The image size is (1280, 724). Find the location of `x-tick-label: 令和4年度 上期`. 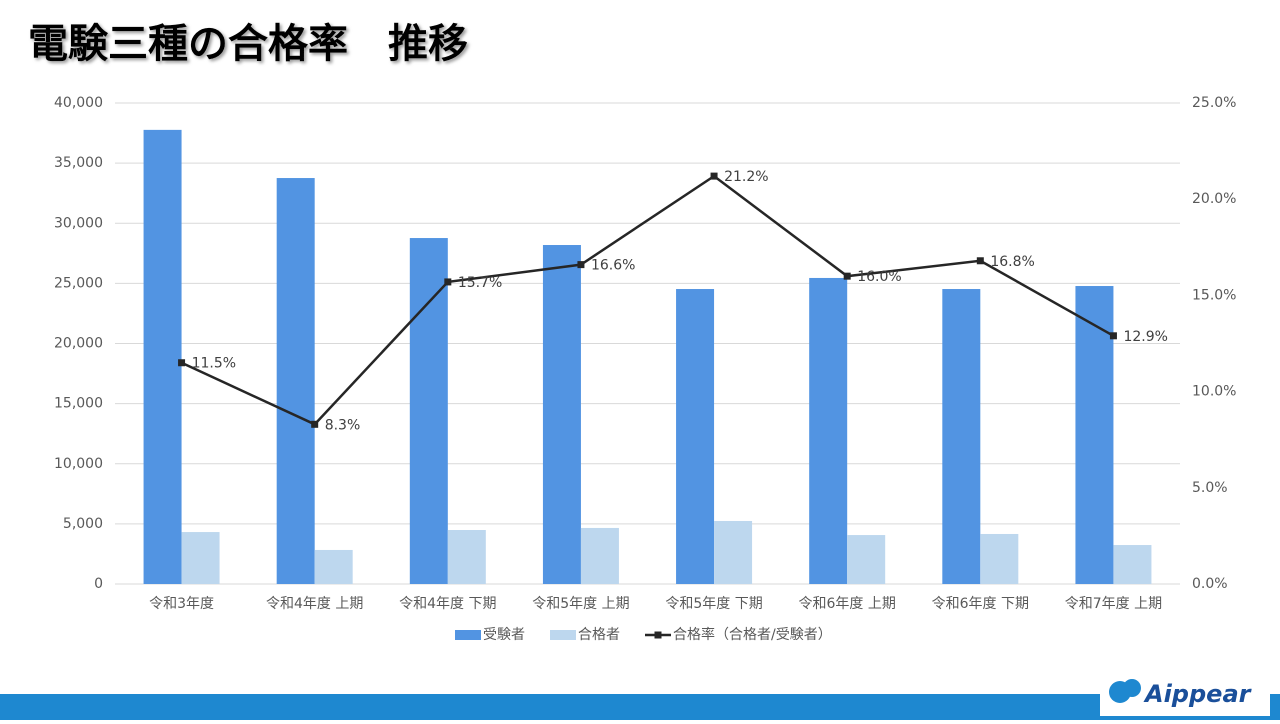

x-tick-label: 令和4年度 上期 is located at coordinates (314, 604).